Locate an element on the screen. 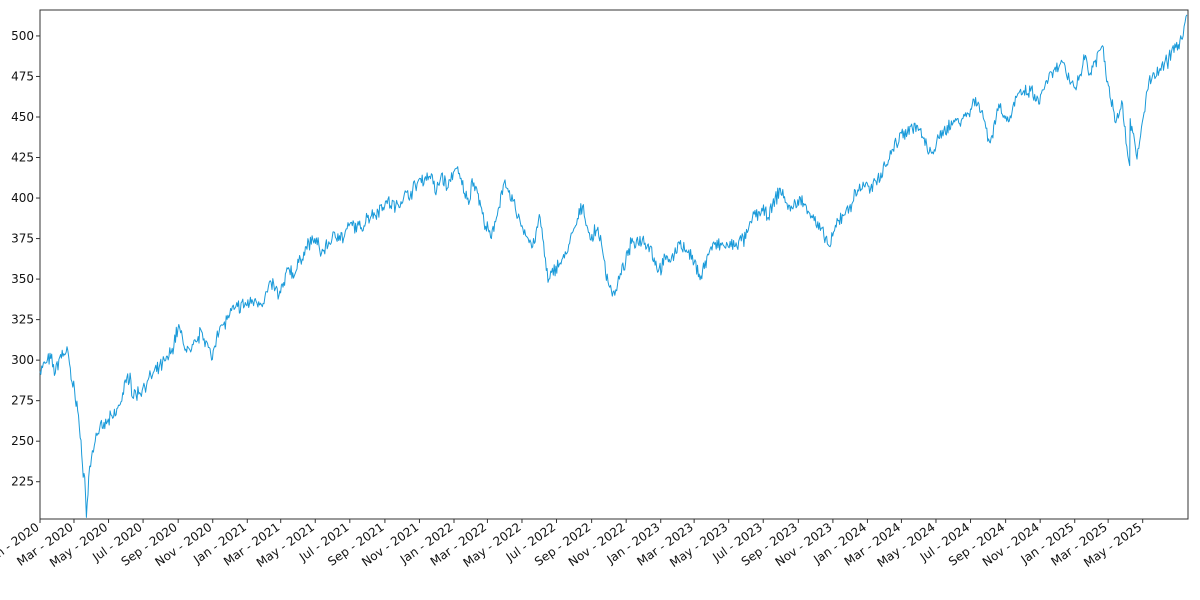 The width and height of the screenshot is (1200, 600). y-tick-label: 225 is located at coordinates (22, 482).